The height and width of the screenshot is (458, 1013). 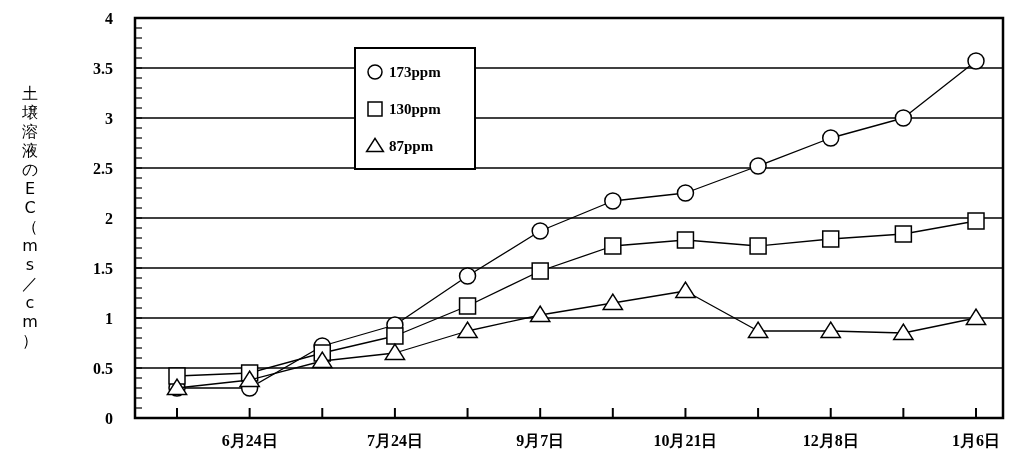 What do you see at coordinates (103, 68) in the screenshot?
I see `y-tick-label: 3.5` at bounding box center [103, 68].